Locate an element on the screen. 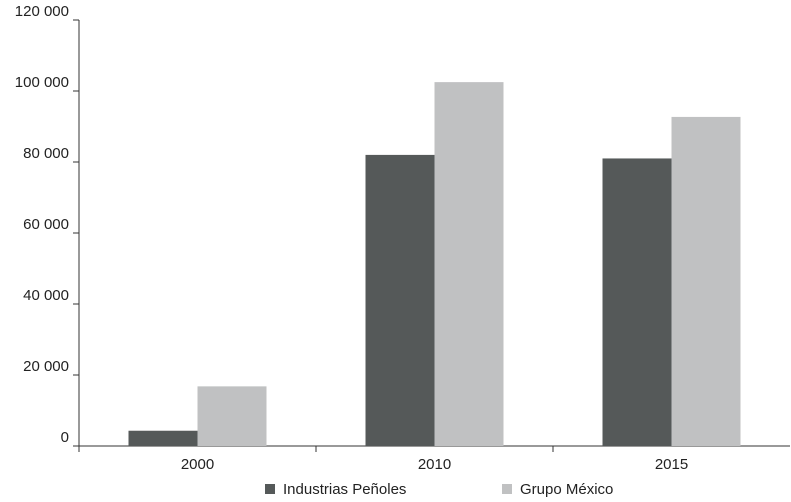  y-tick-label: 120 000 is located at coordinates (42, 11).